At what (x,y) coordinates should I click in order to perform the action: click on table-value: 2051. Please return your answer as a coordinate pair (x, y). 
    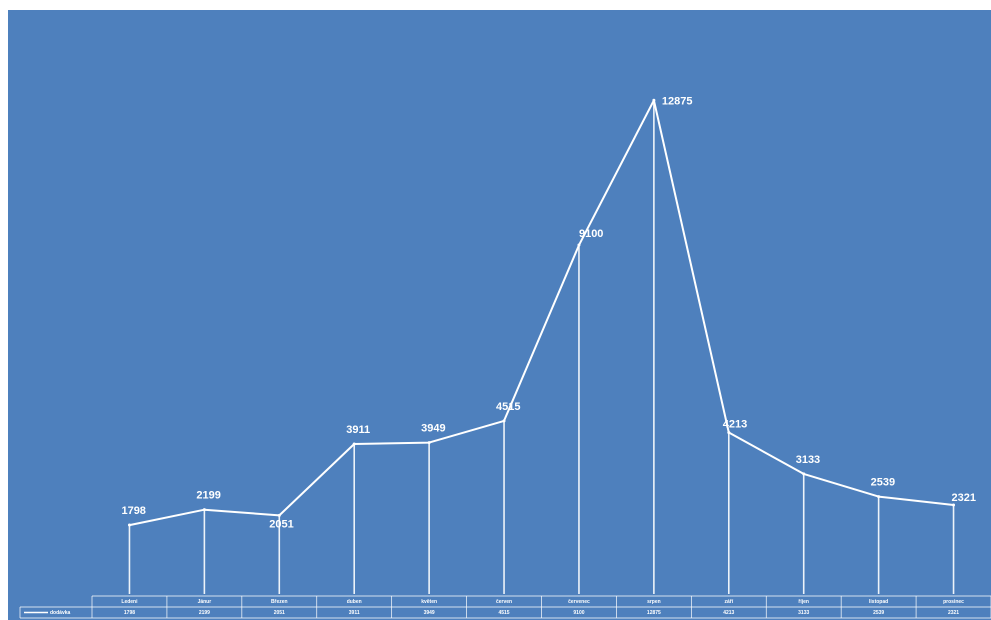
    Looking at the image, I should click on (279, 613).